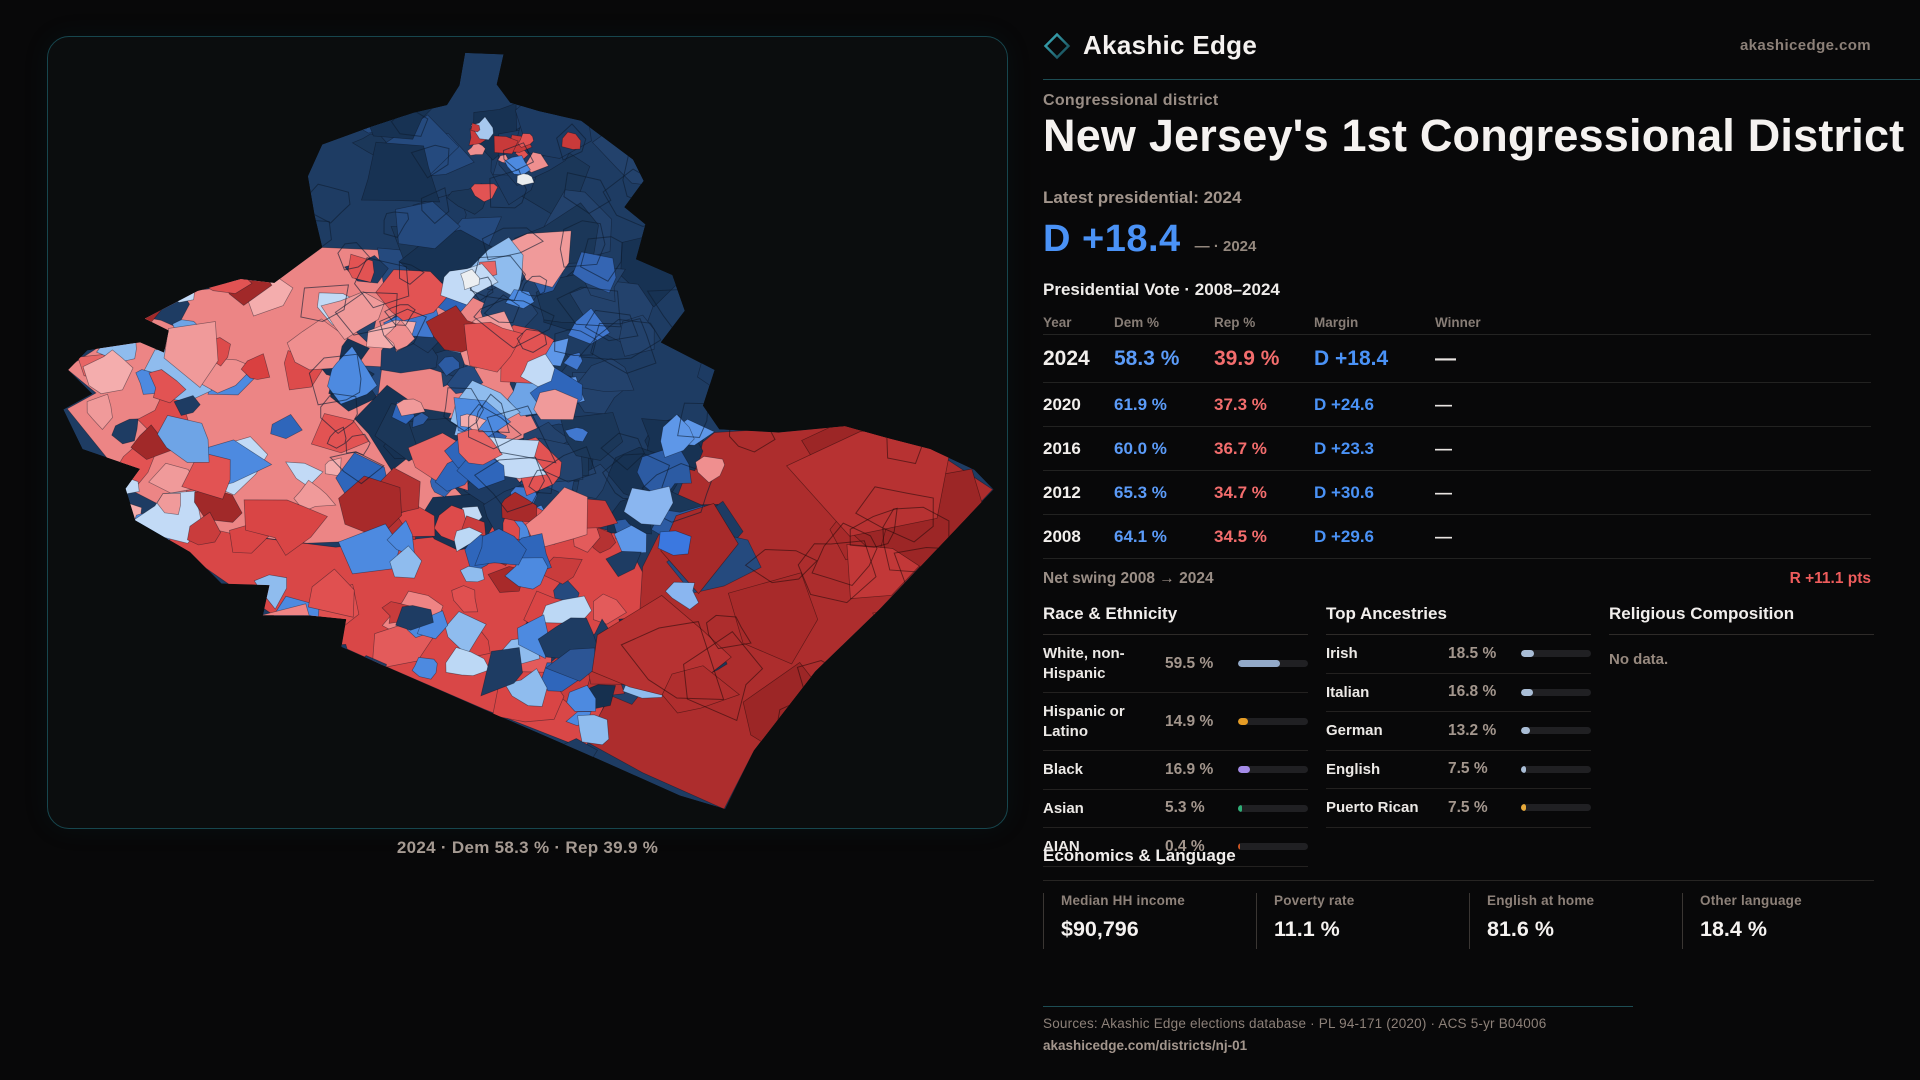  I want to click on econ-card: Median HH income $90,796, so click(1149, 921).